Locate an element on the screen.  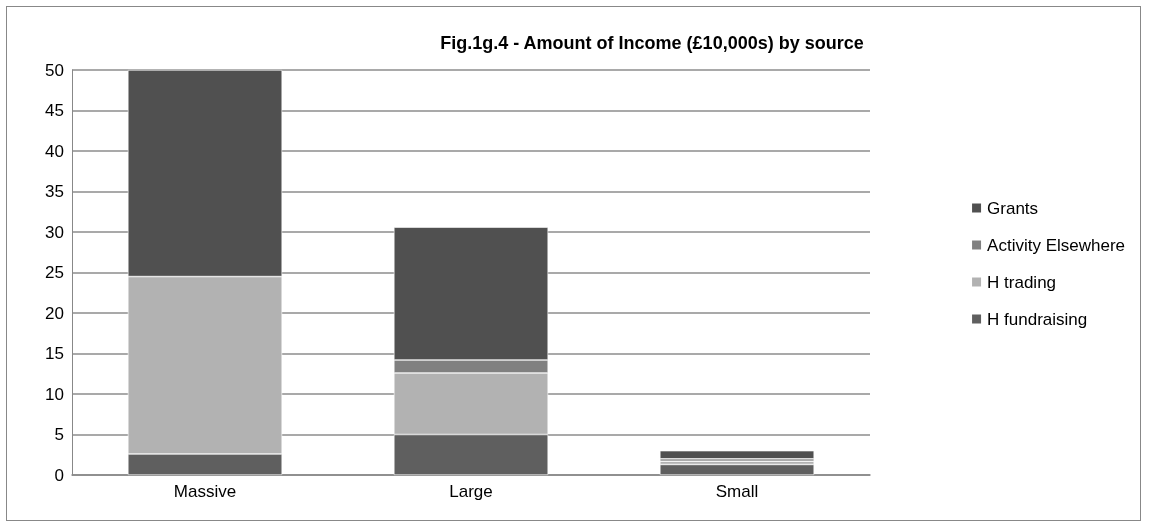
y-tick-label: 30 is located at coordinates (54, 232).